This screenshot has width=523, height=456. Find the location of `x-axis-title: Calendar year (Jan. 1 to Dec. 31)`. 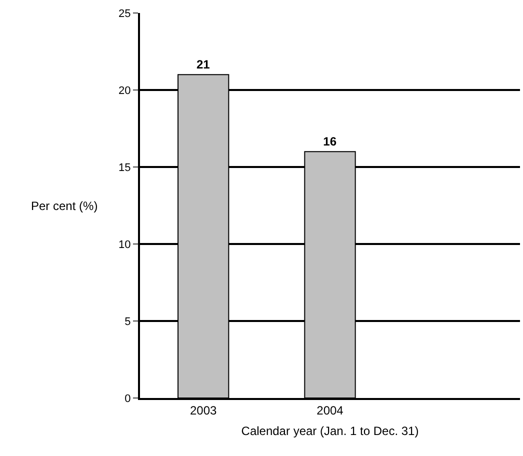

x-axis-title: Calendar year (Jan. 1 to Dec. 31) is located at coordinates (330, 431).